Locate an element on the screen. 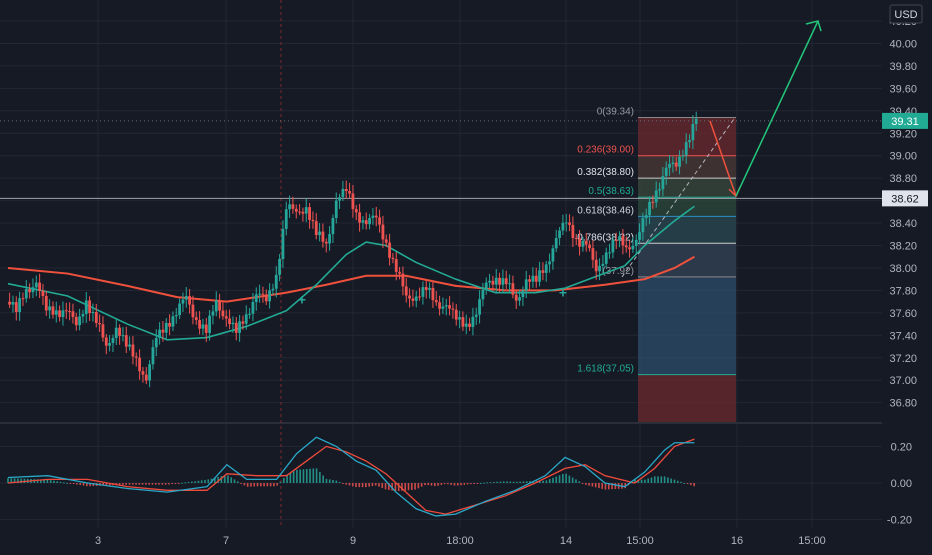 This screenshot has width=932, height=555. currency-badge is located at coordinates (906, 14).